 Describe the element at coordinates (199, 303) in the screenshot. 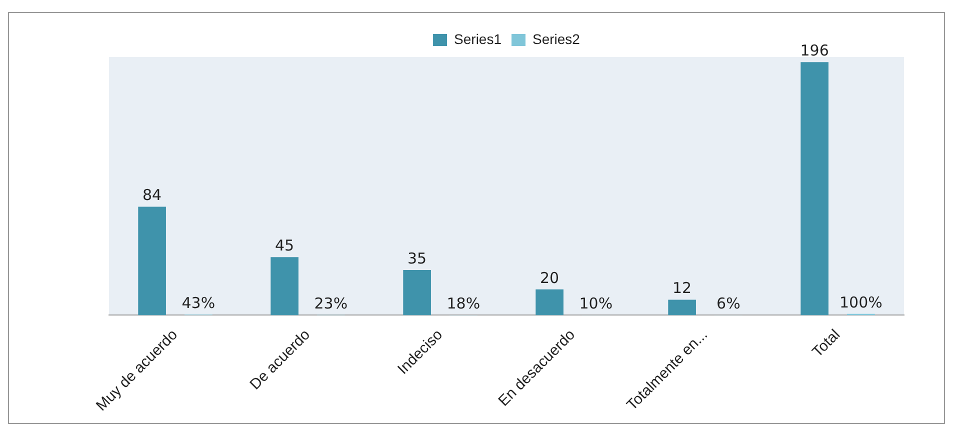

I see `data-label: 43%` at that location.